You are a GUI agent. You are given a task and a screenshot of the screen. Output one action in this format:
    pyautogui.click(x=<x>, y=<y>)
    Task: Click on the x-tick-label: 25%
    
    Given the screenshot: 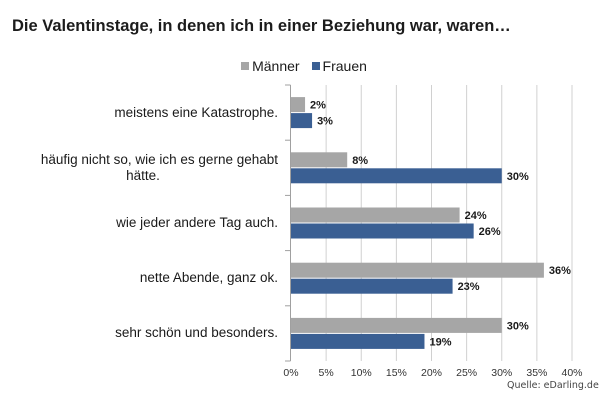 What is the action you would take?
    pyautogui.click(x=466, y=373)
    